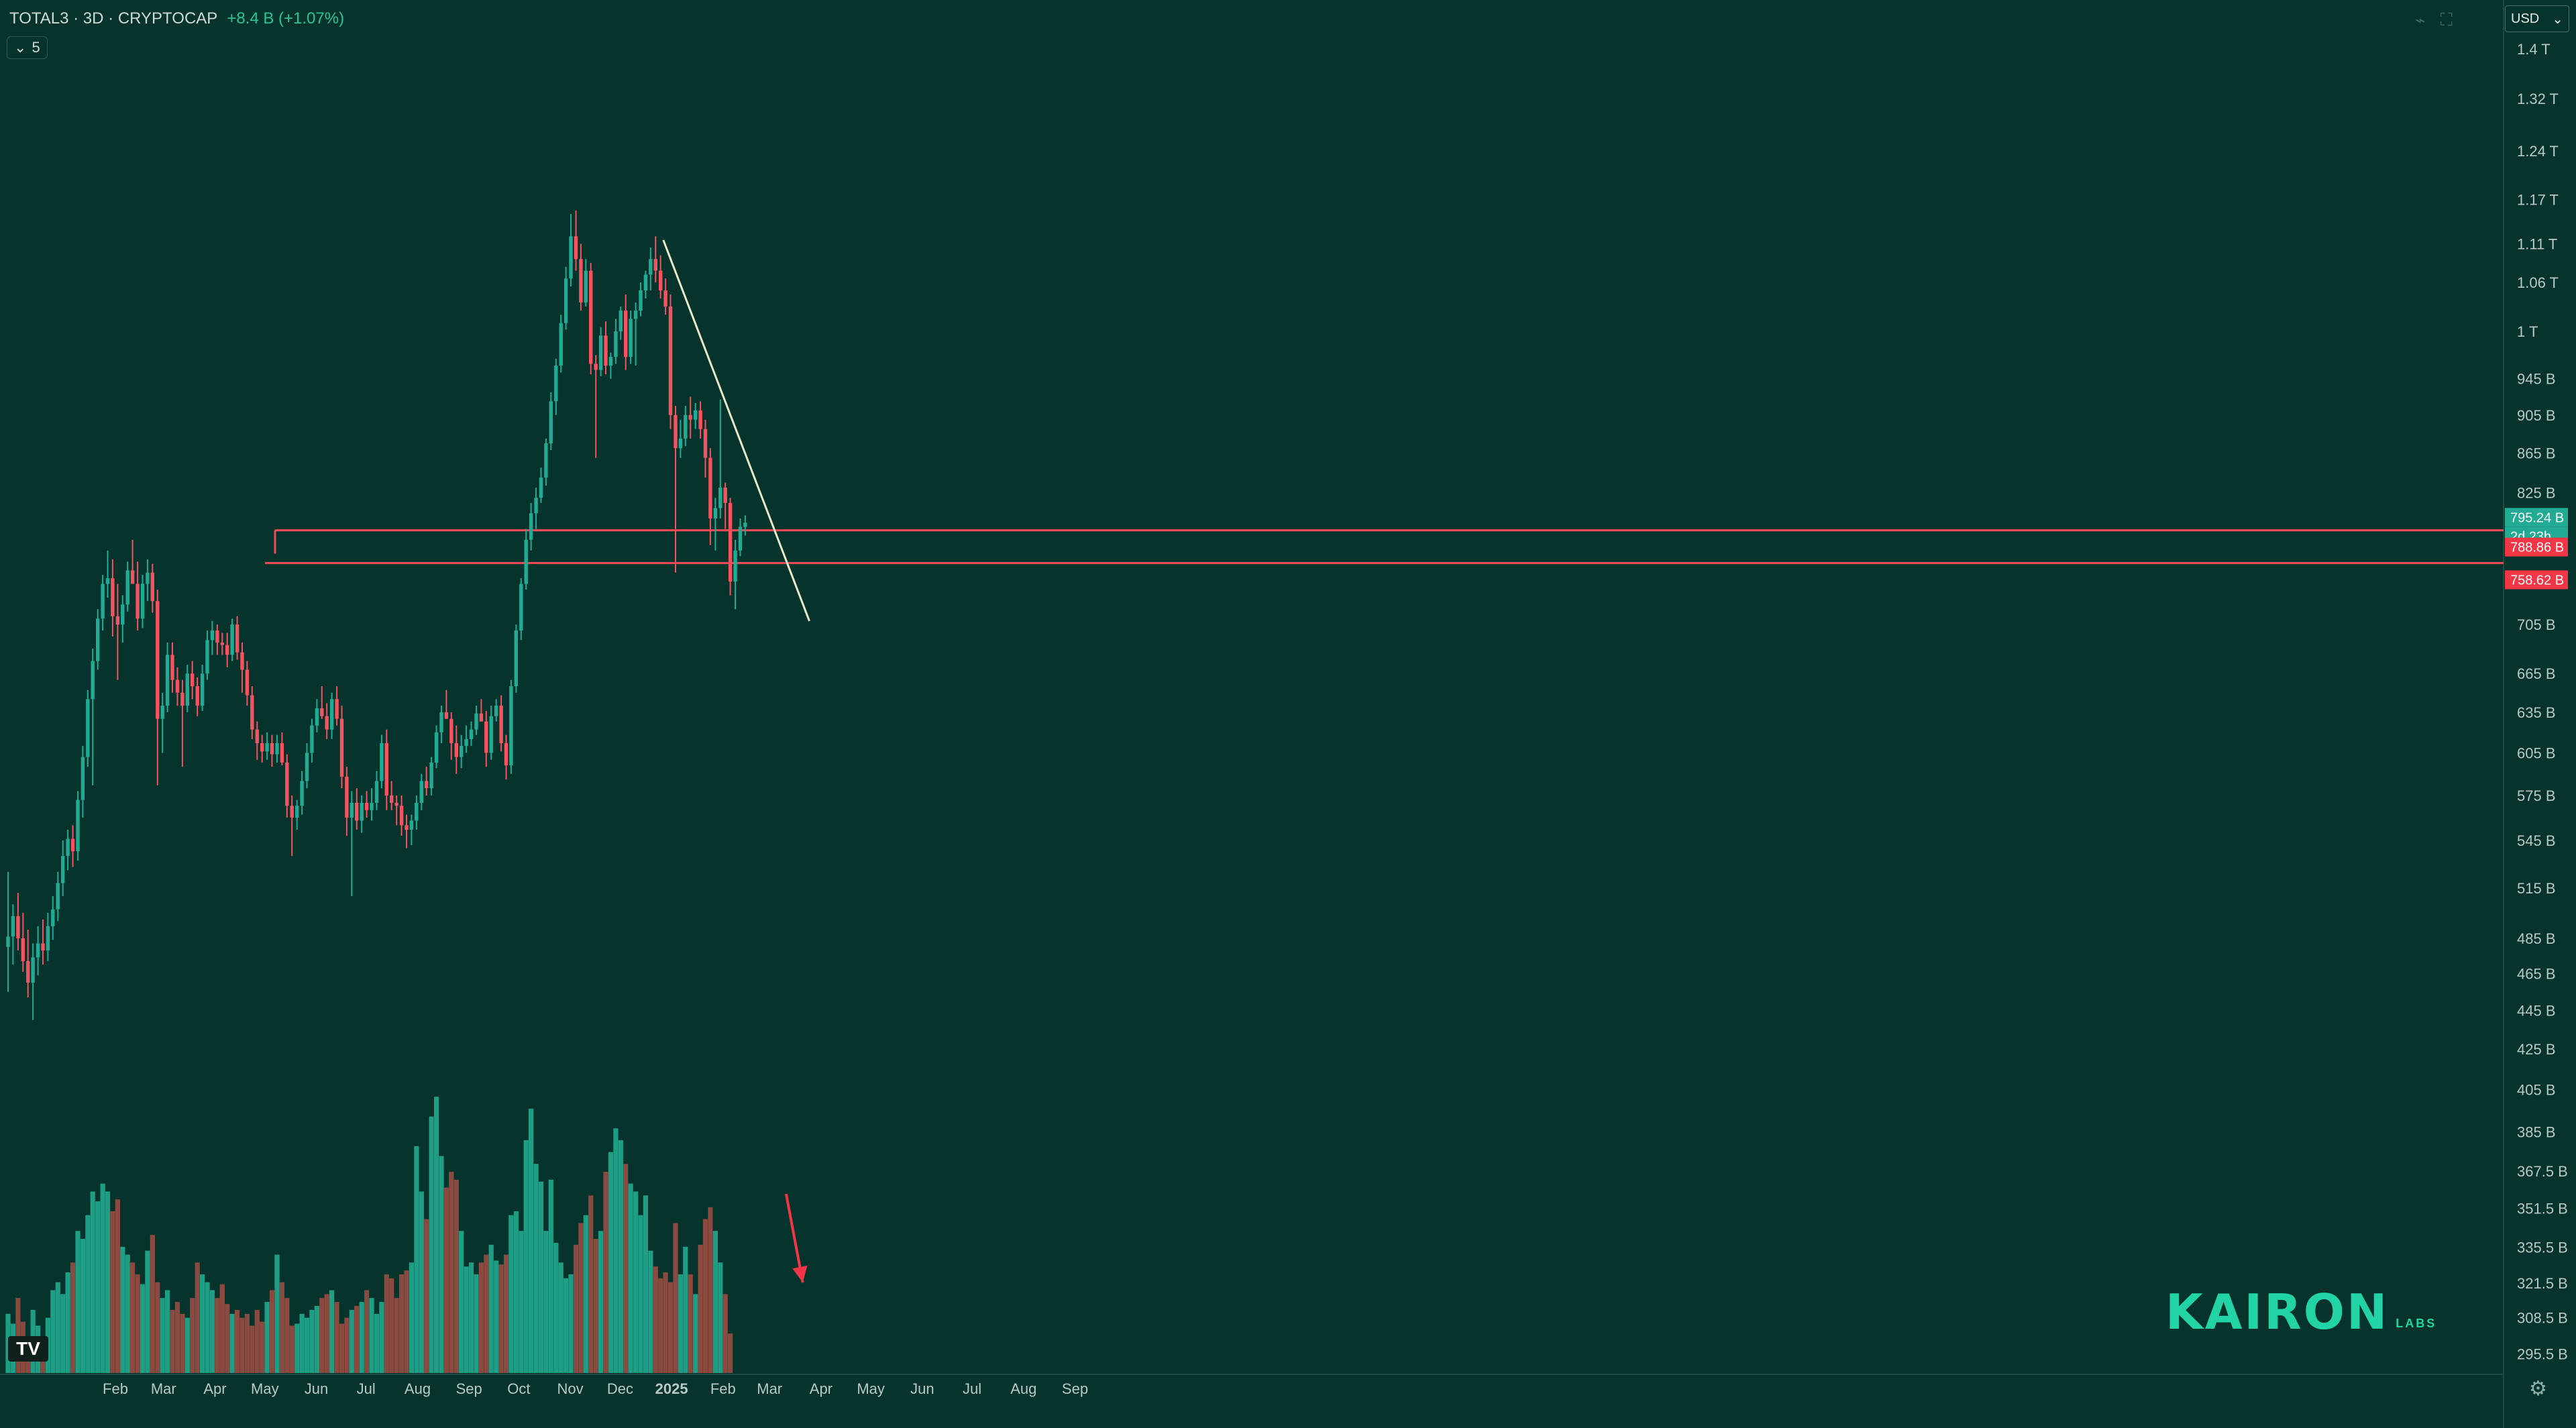 This screenshot has width=2576, height=1428. I want to click on y-axis-tick-label: 405 B, so click(2536, 1089).